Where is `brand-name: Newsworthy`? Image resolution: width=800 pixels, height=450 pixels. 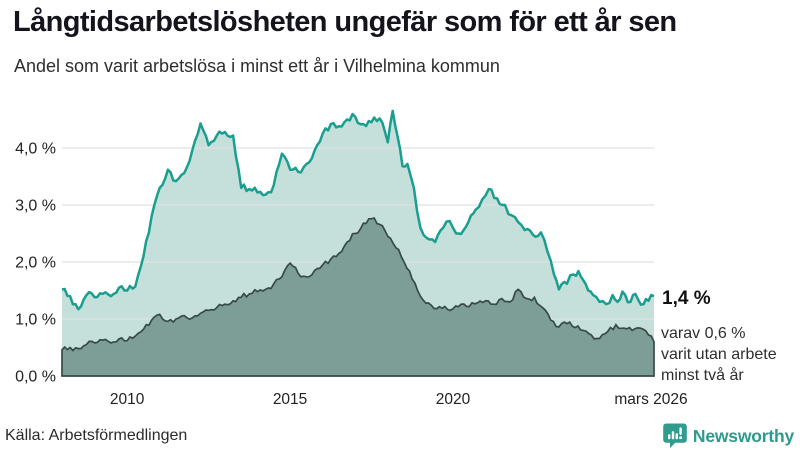 brand-name: Newsworthy is located at coordinates (743, 435).